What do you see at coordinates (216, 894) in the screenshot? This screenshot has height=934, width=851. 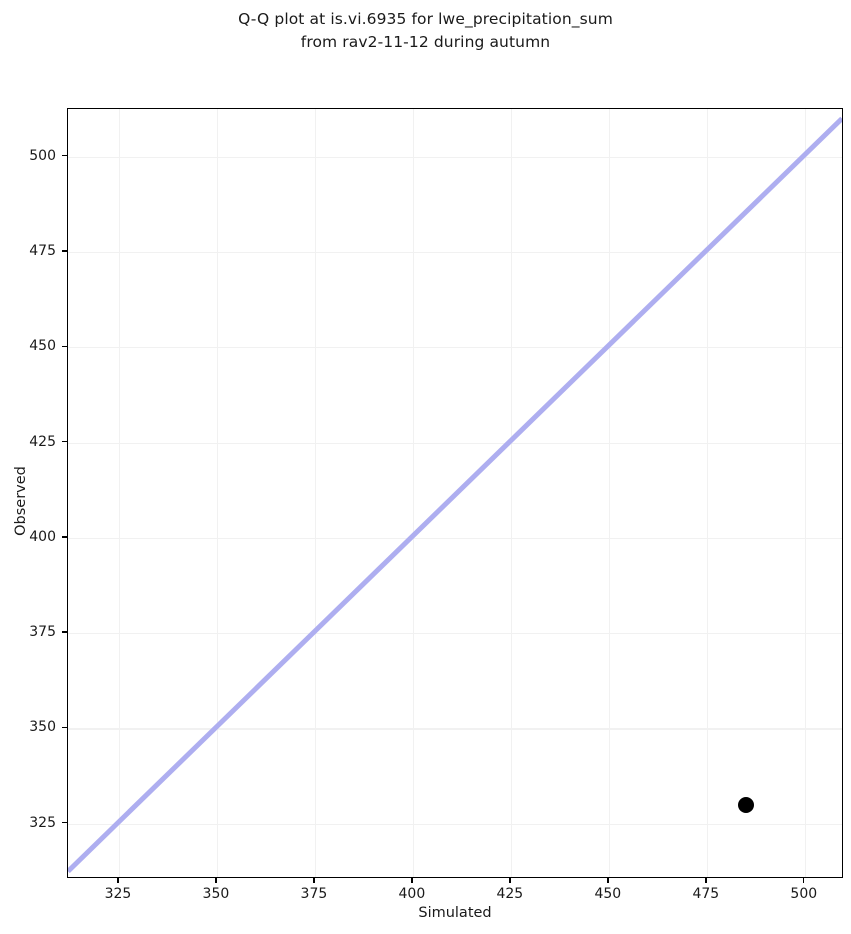 I see `x-tick-label: 350` at bounding box center [216, 894].